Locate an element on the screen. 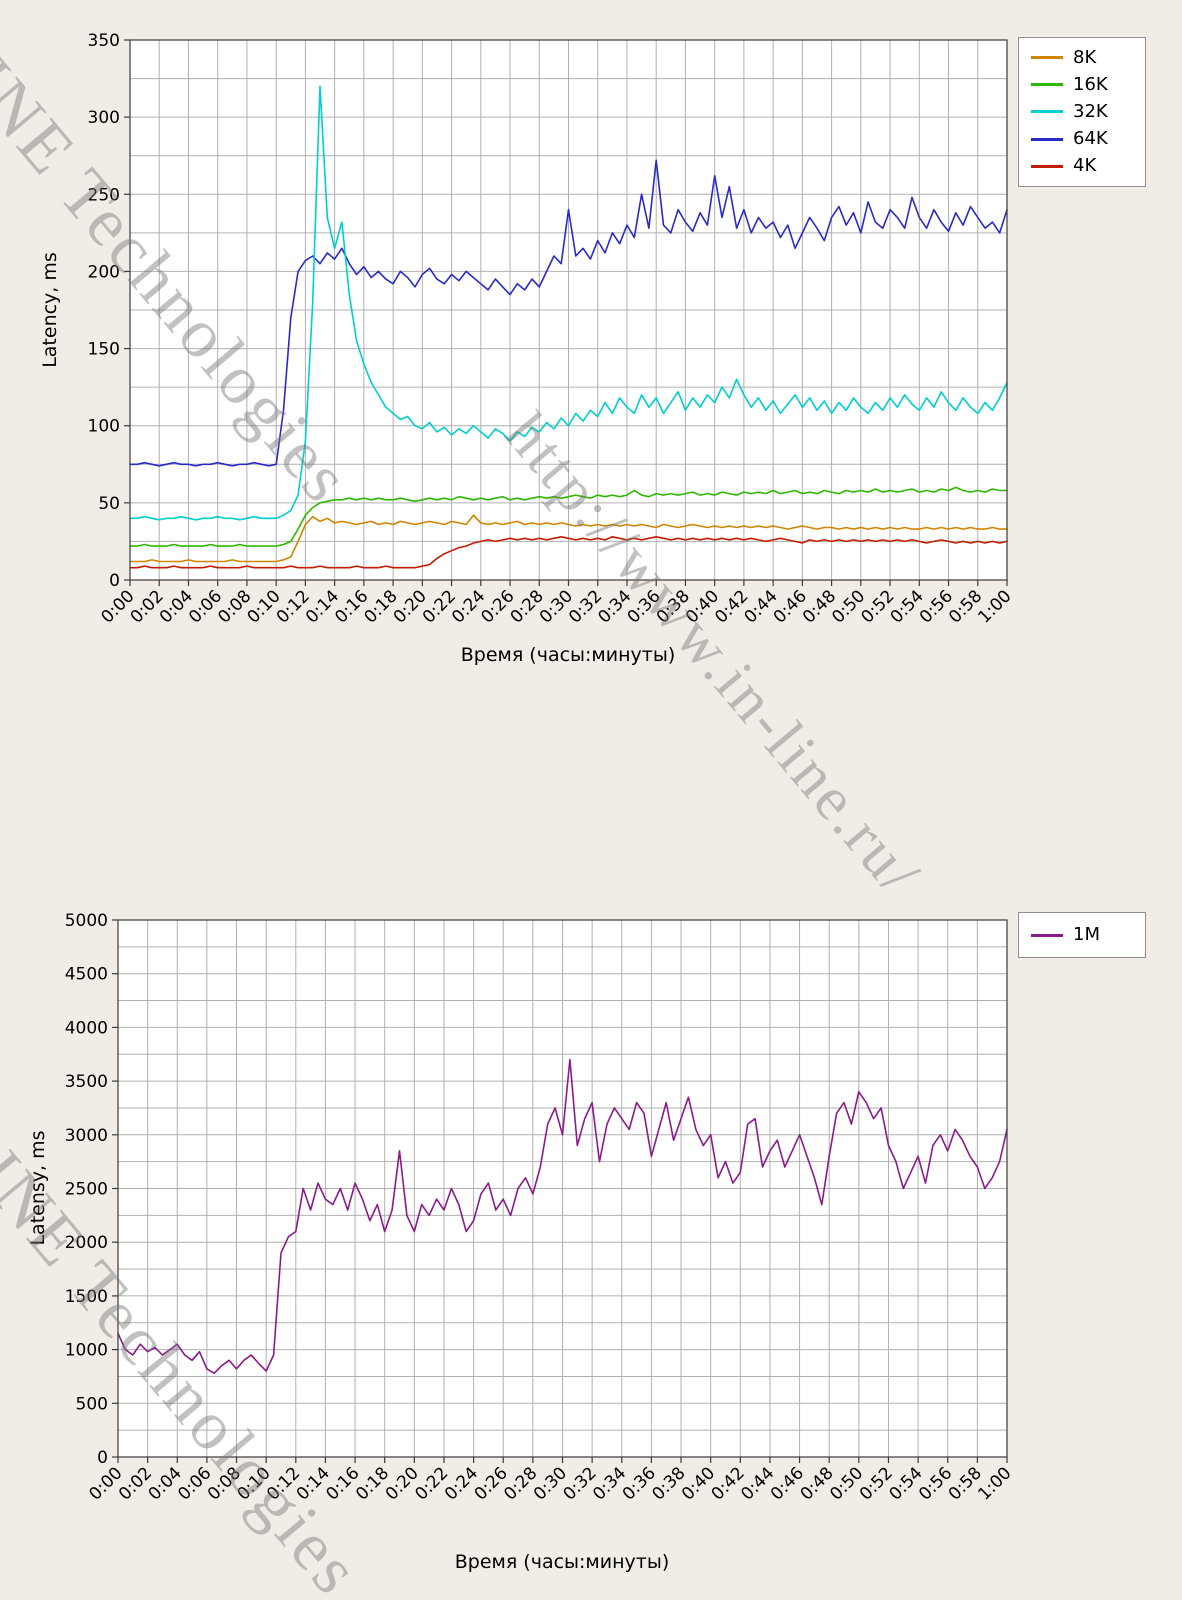 The width and height of the screenshot is (1182, 1600). y-tick-label: 4000 is located at coordinates (86, 1028).